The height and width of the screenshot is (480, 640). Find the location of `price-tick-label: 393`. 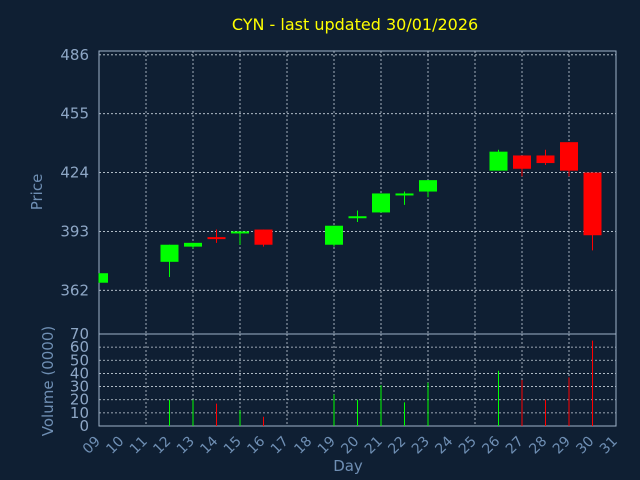

price-tick-label: 393 is located at coordinates (74, 231).